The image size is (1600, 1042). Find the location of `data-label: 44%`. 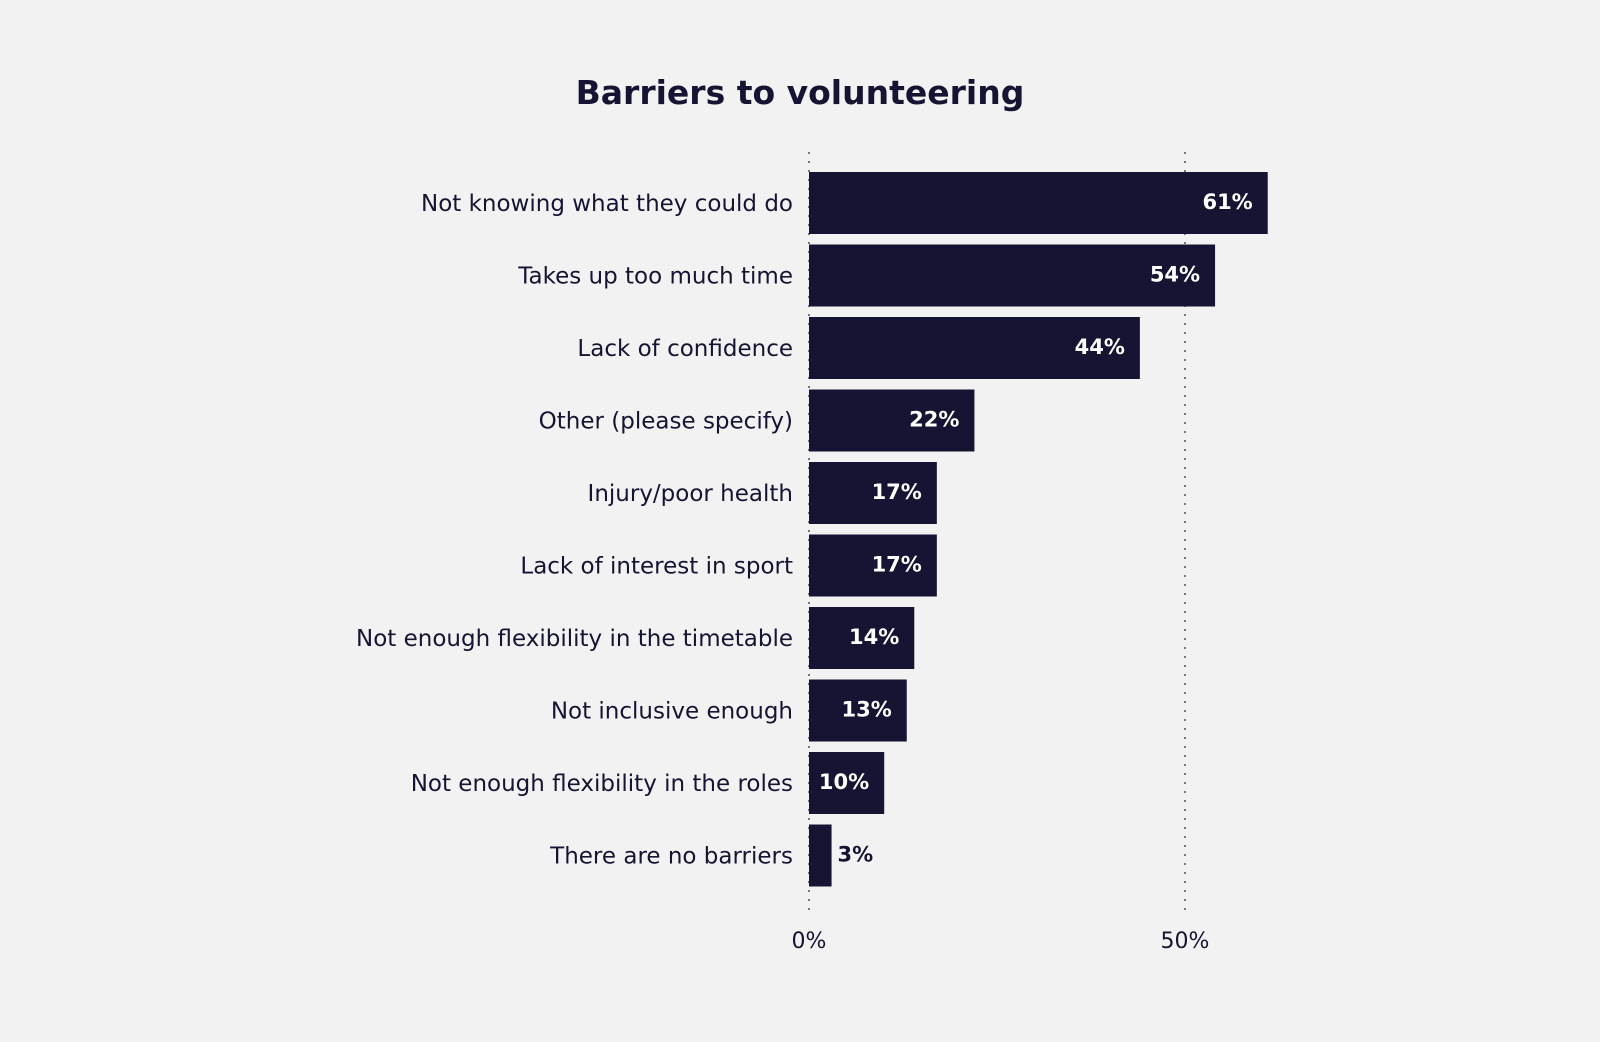

data-label: 44% is located at coordinates (1100, 347).